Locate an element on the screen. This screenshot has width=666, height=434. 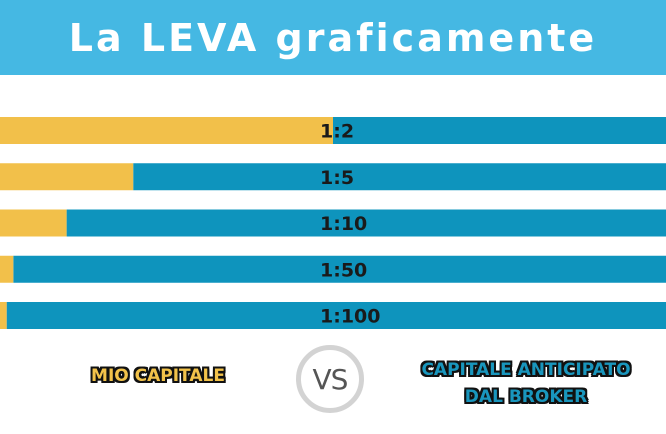
ratio-label-1: 1:5 is located at coordinates (337, 178).